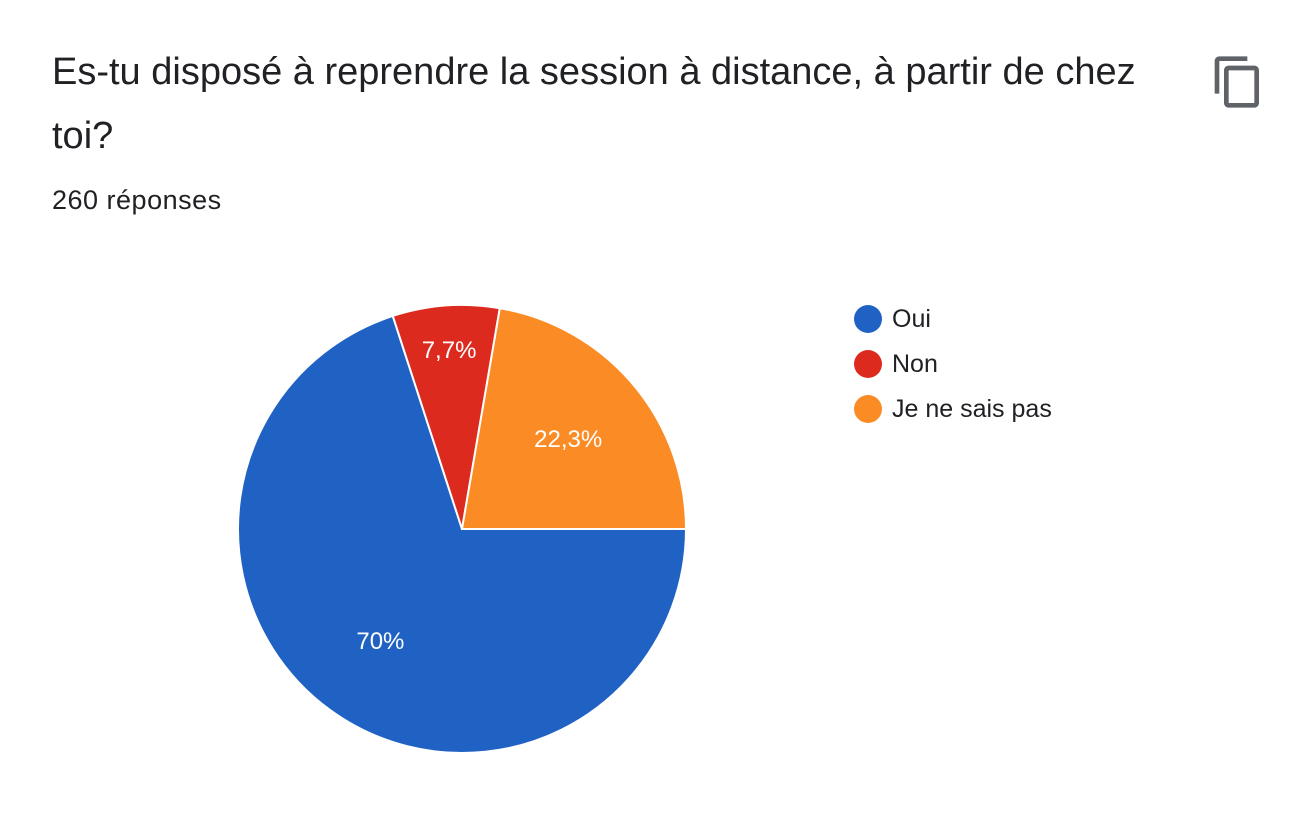  Describe the element at coordinates (380, 641) in the screenshot. I see `slice-label-oui: 70%` at that location.